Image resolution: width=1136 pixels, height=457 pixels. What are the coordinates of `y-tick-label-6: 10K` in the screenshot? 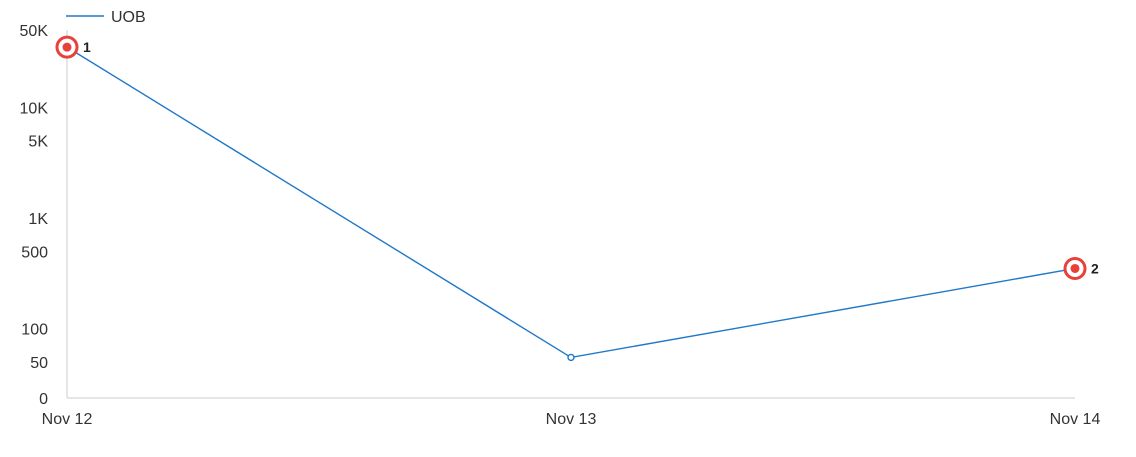 It's located at (34, 108).